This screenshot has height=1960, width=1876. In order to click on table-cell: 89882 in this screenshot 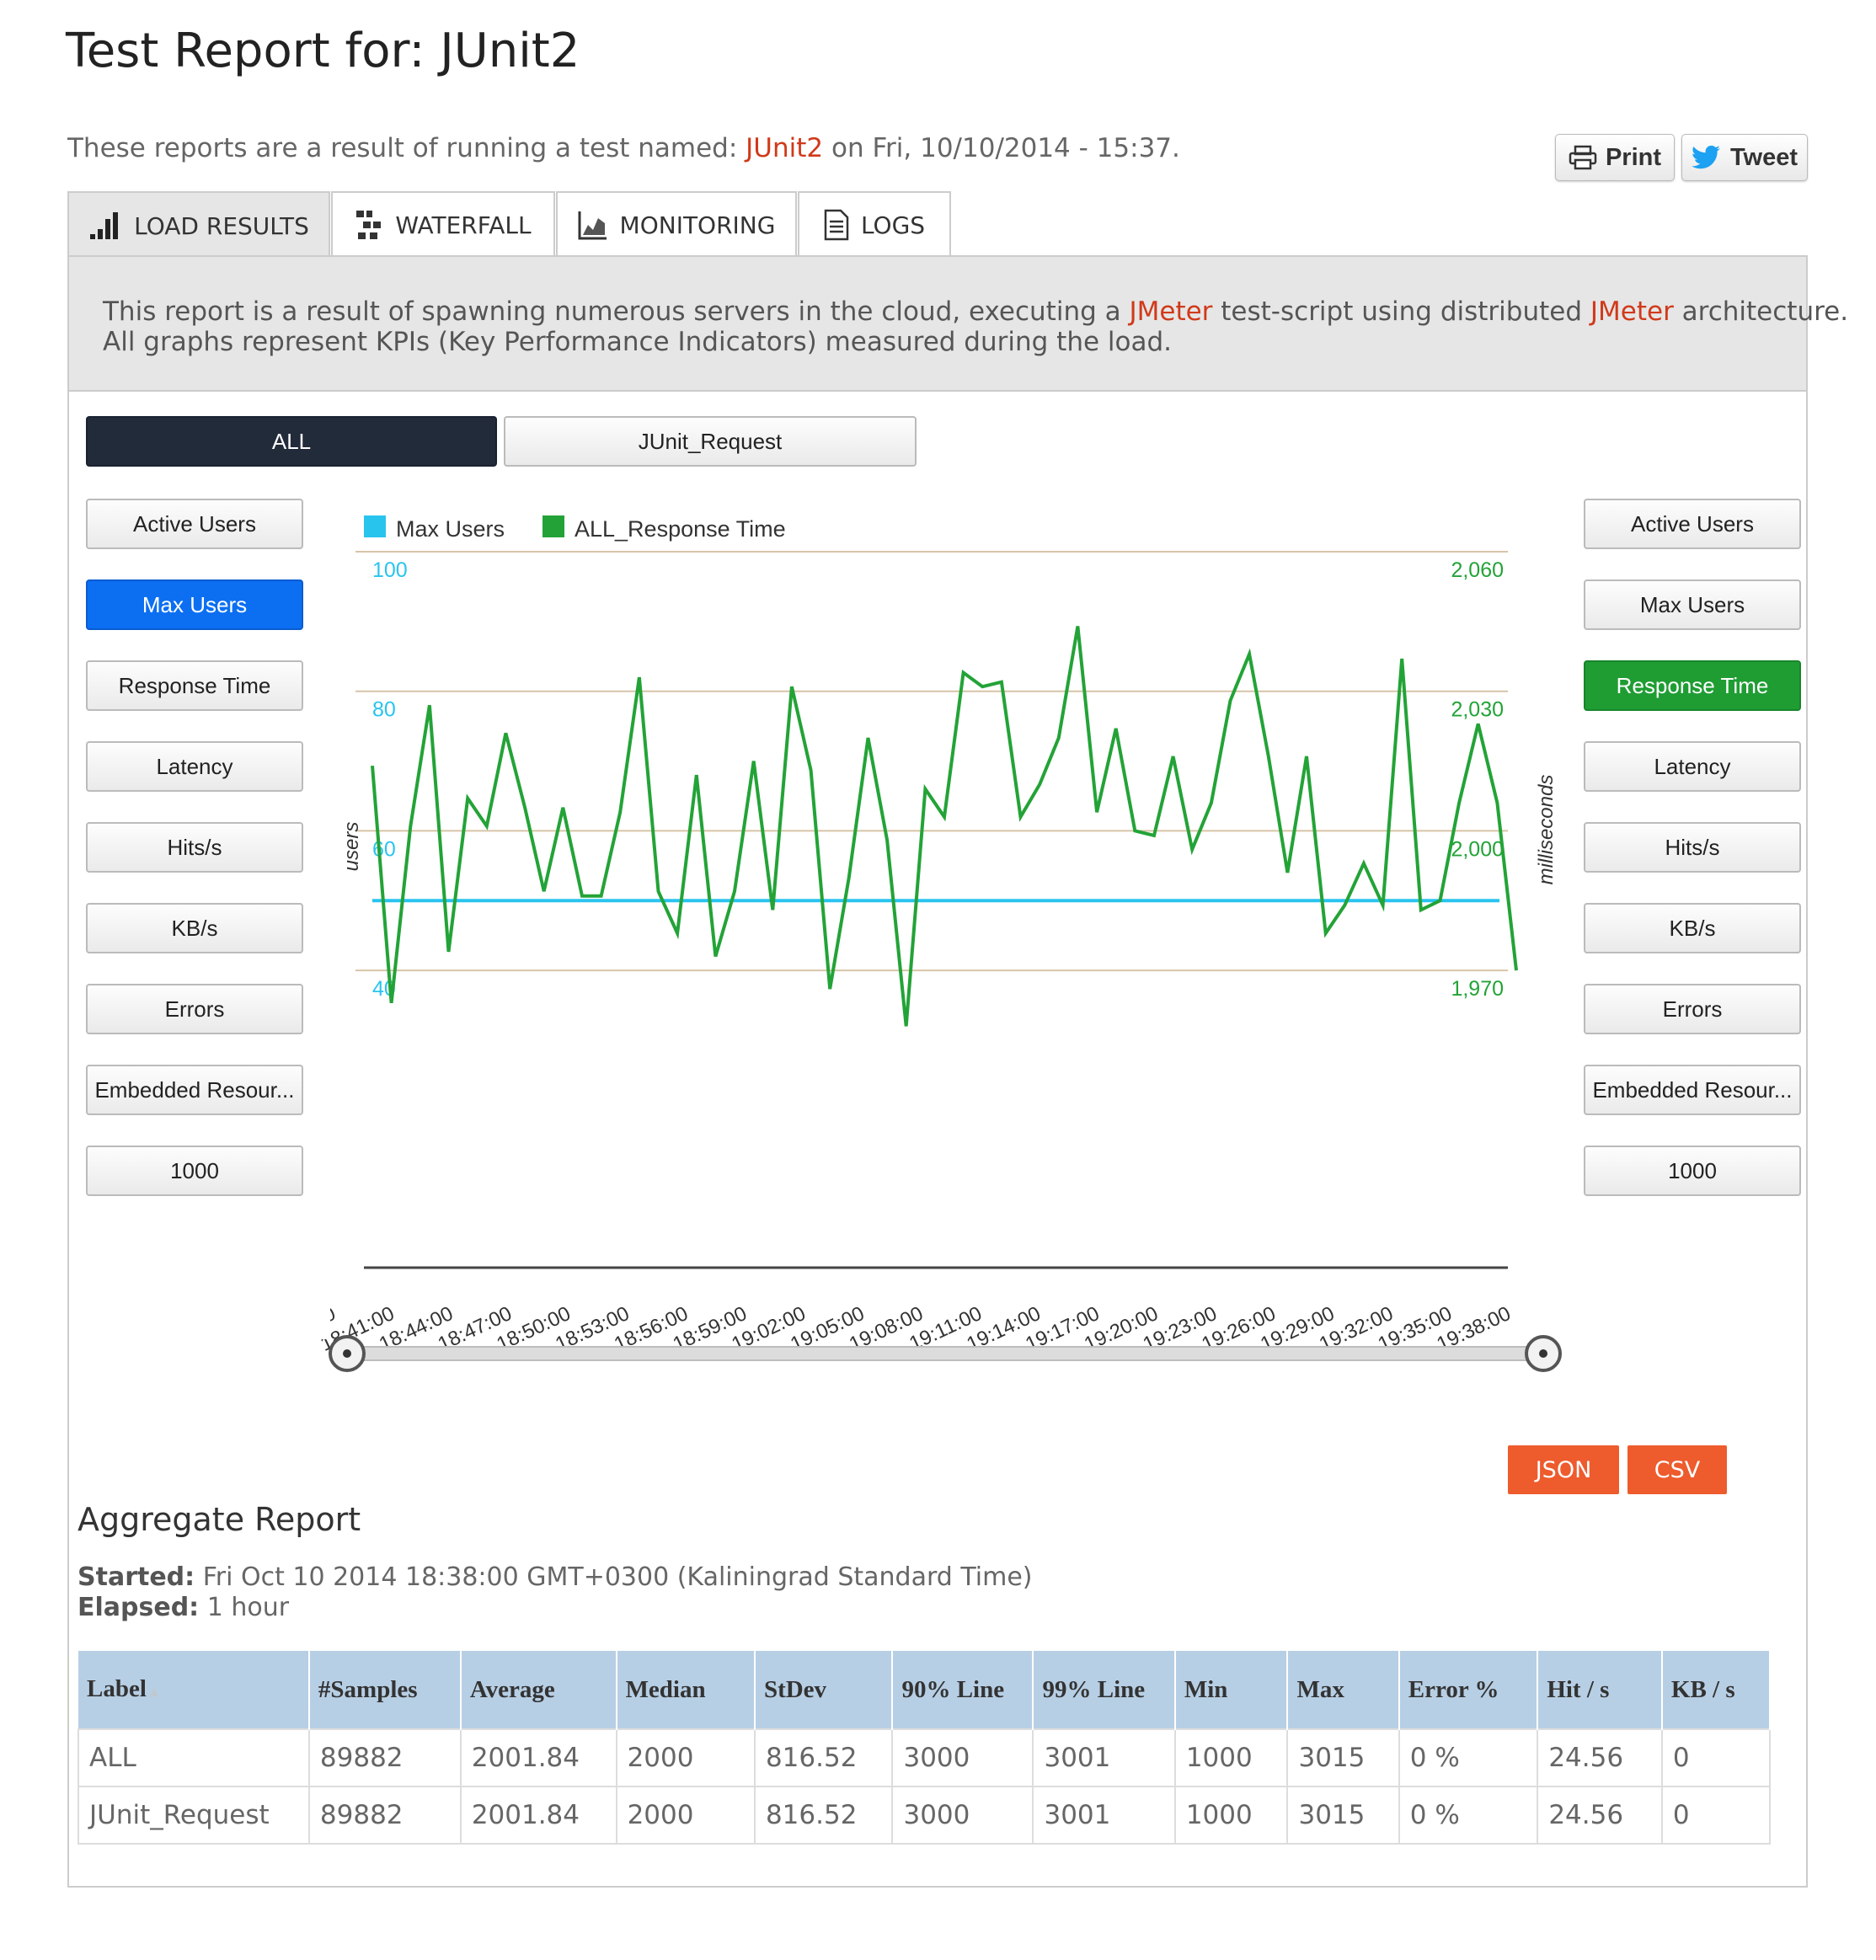, I will do `click(384, 1815)`.